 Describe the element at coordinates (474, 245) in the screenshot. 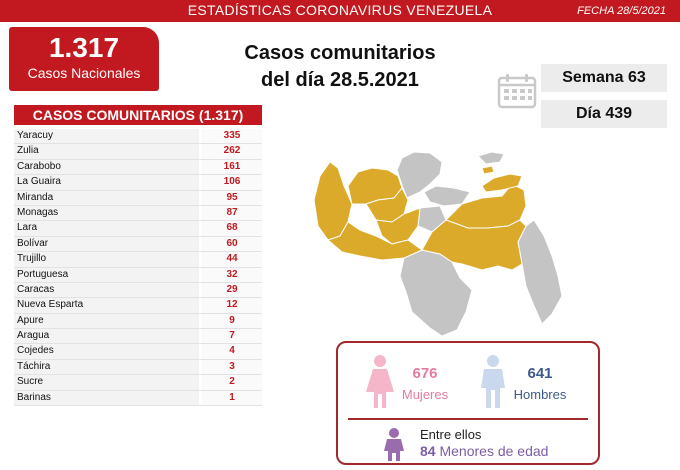

I see `map-region-bolivar` at that location.